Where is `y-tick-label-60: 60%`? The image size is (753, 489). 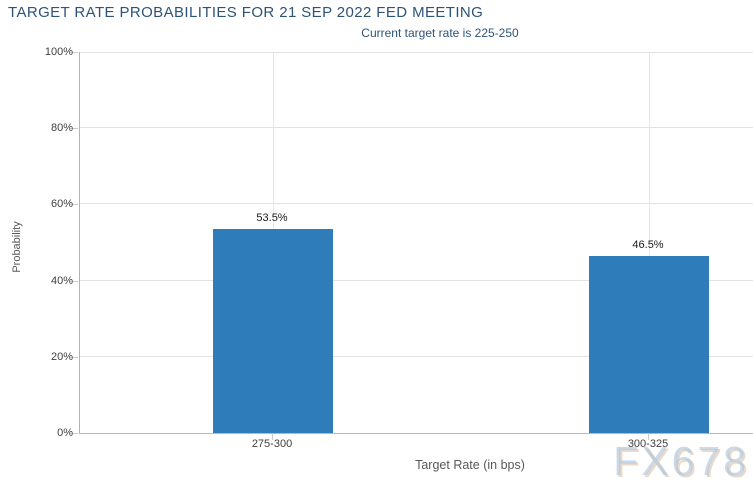
y-tick-label-60: 60% is located at coordinates (61, 204).